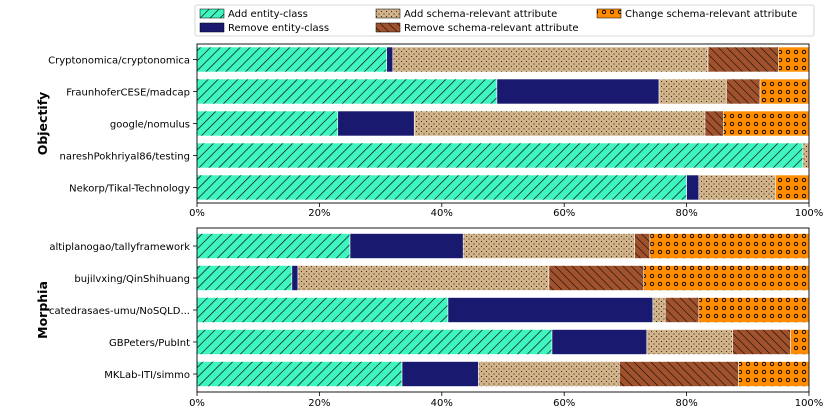 Image resolution: width=830 pixels, height=415 pixels. What do you see at coordinates (692, 91) in the screenshot?
I see `bar-objectify-fraunhofercese-madcap-add_attr` at bounding box center [692, 91].